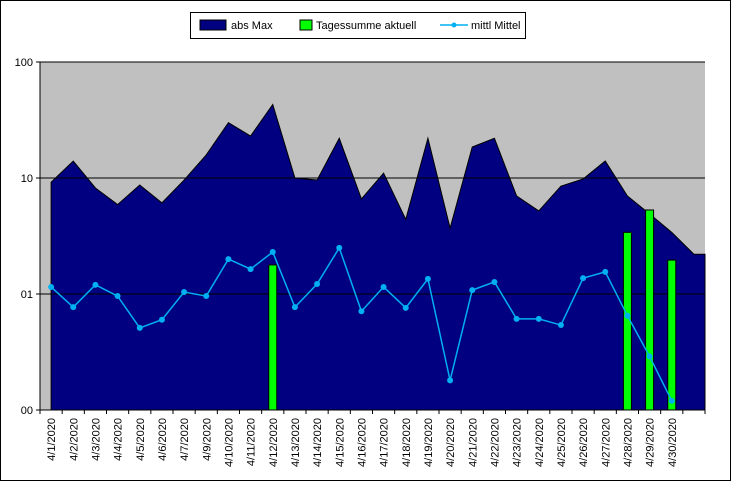 Image resolution: width=731 pixels, height=486 pixels. I want to click on x-tick-label: 4/9/2020, so click(207, 439).